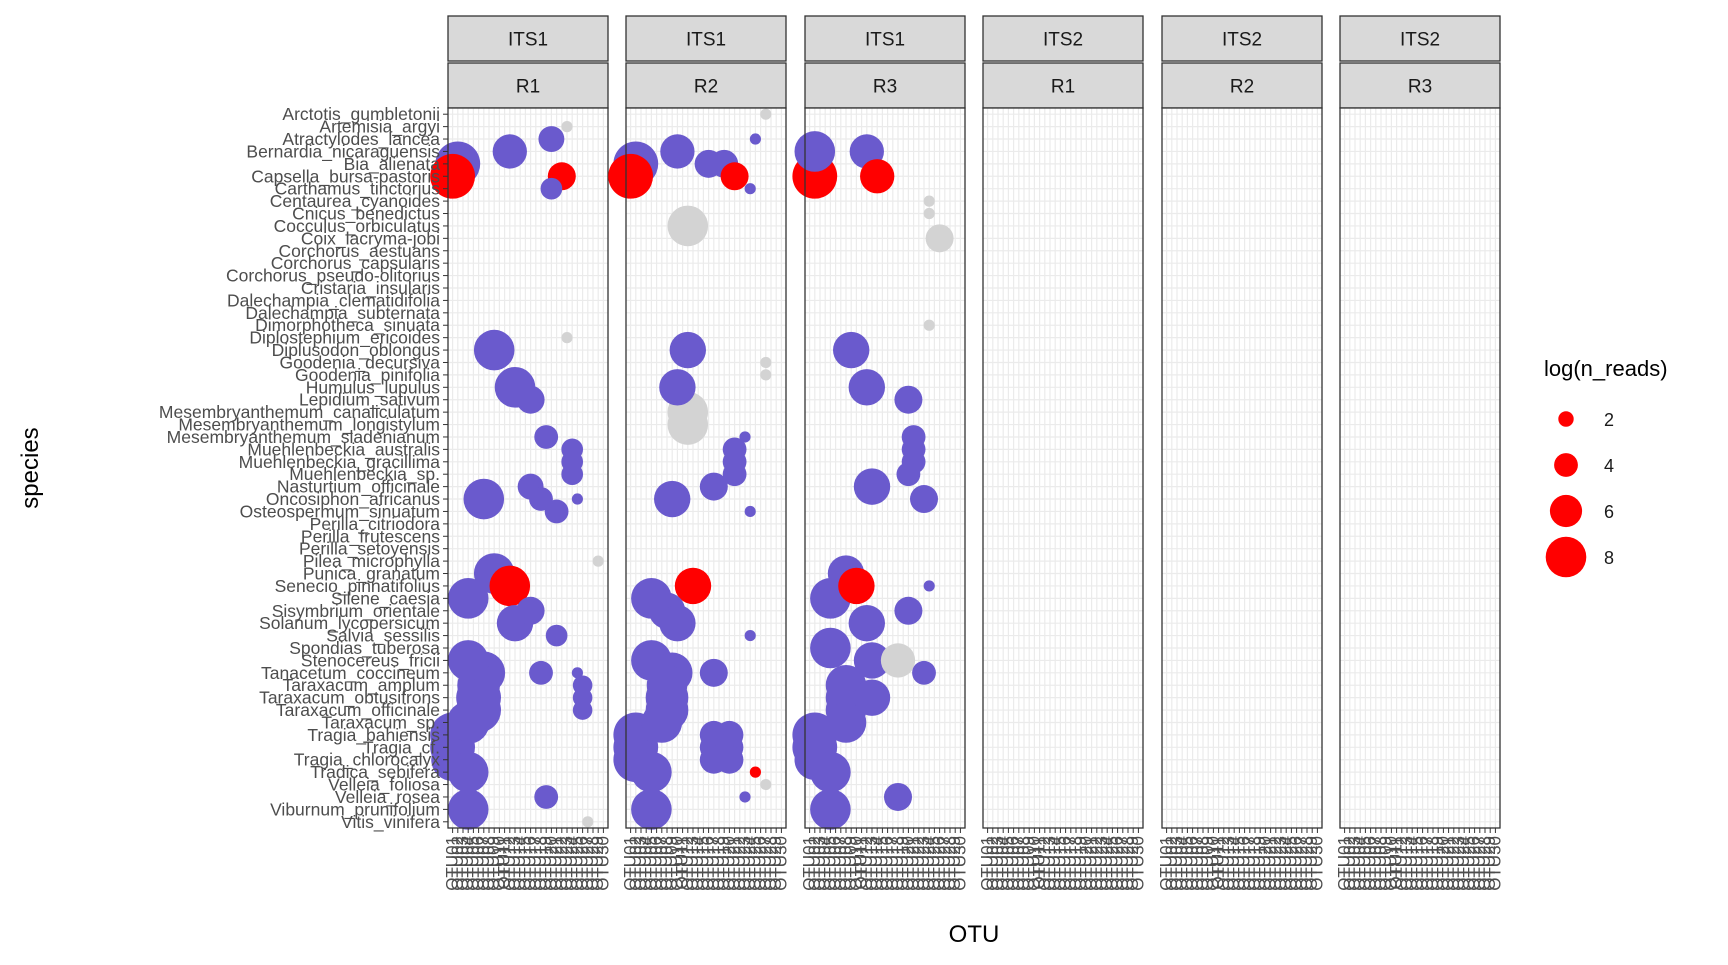  I want to click on facet-strip-bottom, so click(885, 85).